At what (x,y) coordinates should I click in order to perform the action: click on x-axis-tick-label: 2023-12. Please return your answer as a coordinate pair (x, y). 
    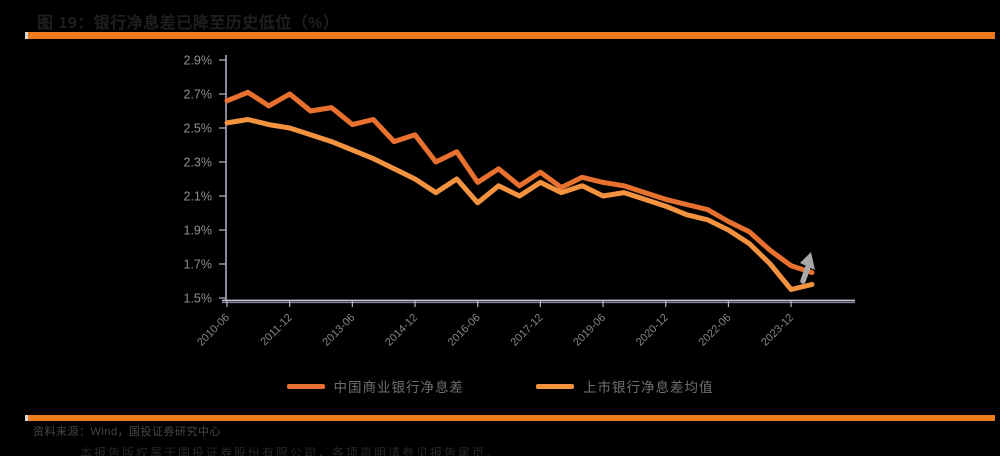
    Looking at the image, I should click on (777, 330).